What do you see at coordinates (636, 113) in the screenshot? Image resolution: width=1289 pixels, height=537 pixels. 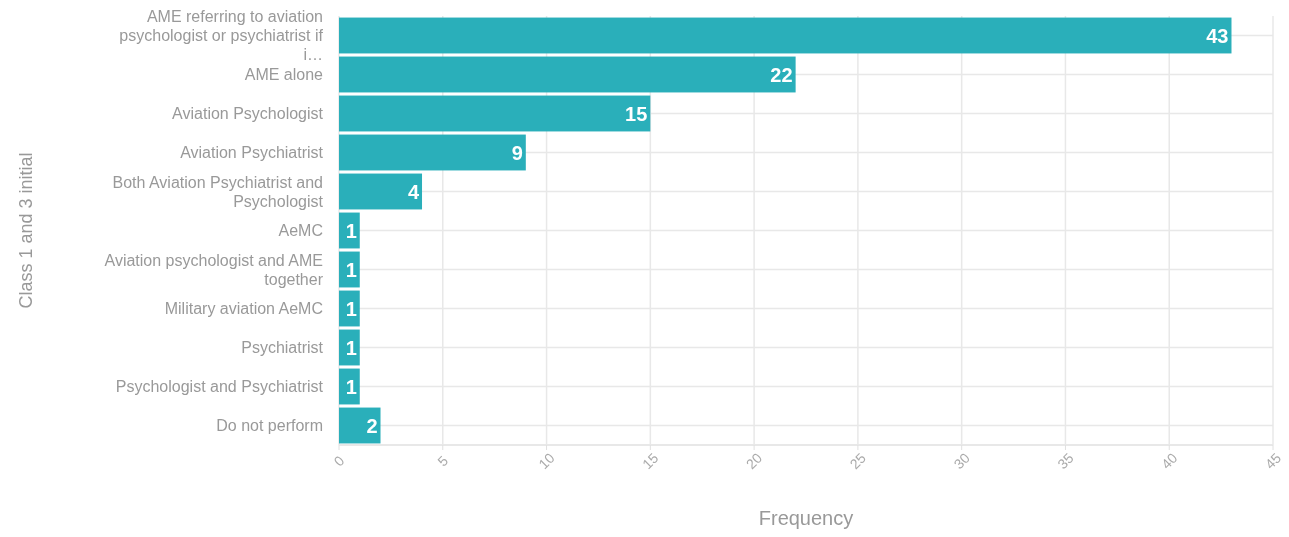 I see `data-label: 15` at bounding box center [636, 113].